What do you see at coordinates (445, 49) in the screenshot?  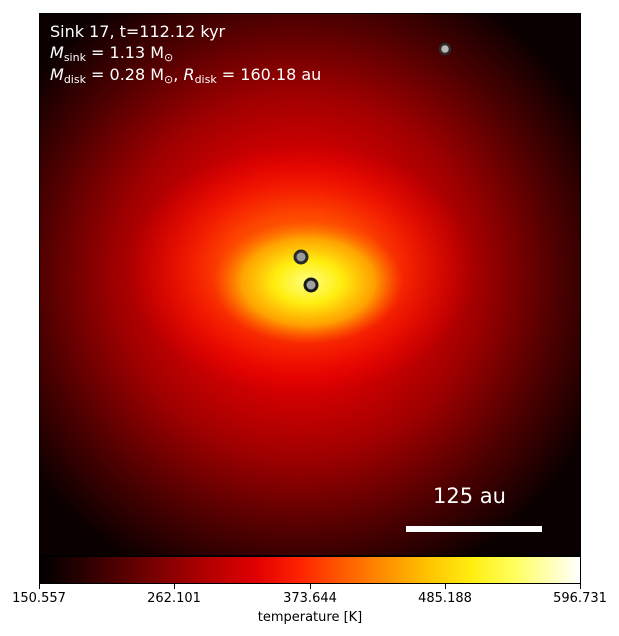 I see `sink-upper-right-marker` at bounding box center [445, 49].